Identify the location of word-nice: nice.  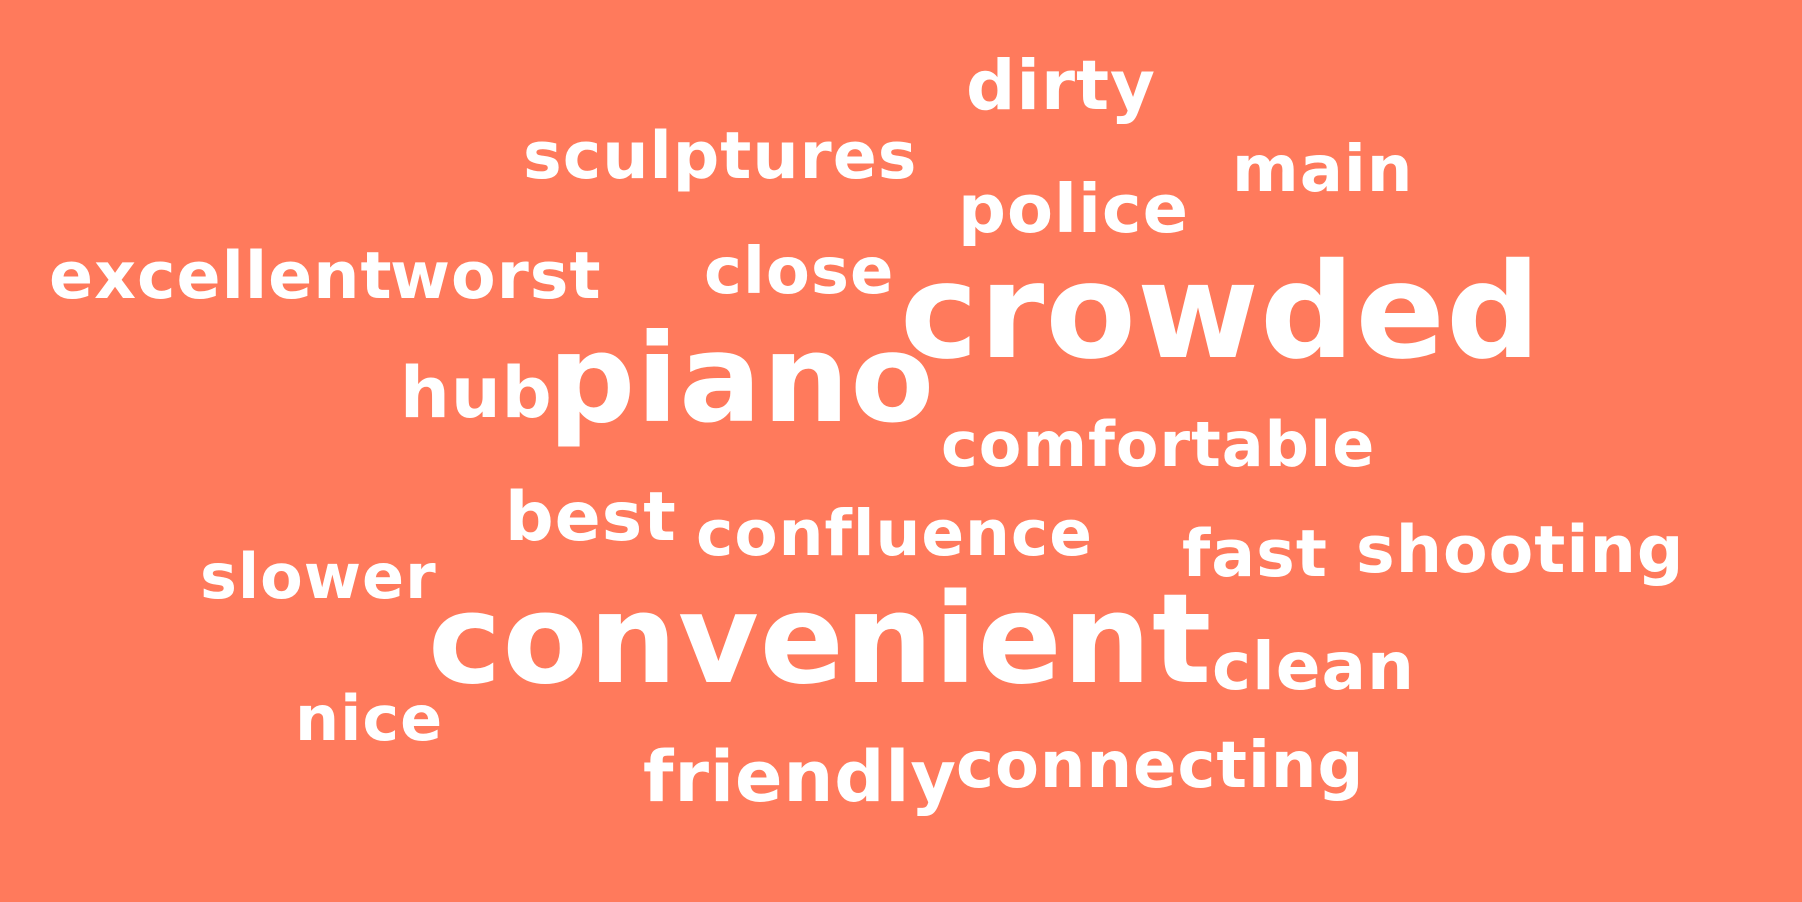
(369, 718).